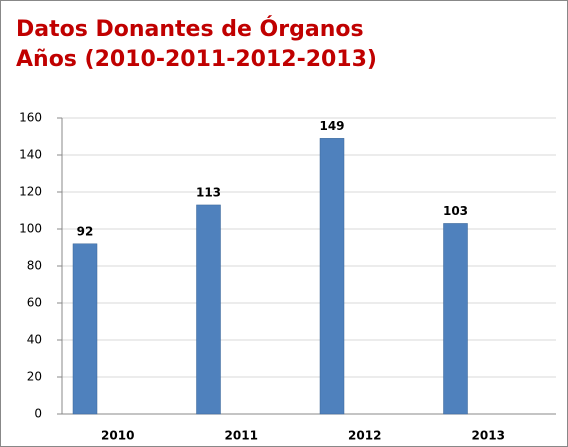 The width and height of the screenshot is (568, 447). What do you see at coordinates (455, 211) in the screenshot?
I see `data-label: 103` at bounding box center [455, 211].